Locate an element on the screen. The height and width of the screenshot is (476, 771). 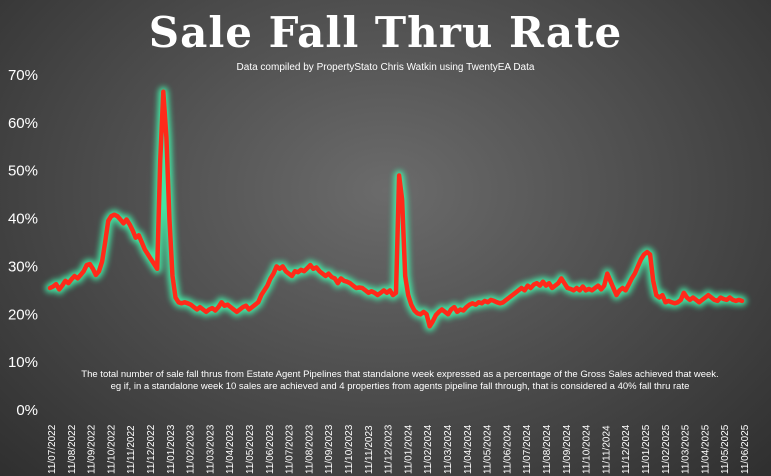
x-tick-label: 11/05/2023 is located at coordinates (250, 449).